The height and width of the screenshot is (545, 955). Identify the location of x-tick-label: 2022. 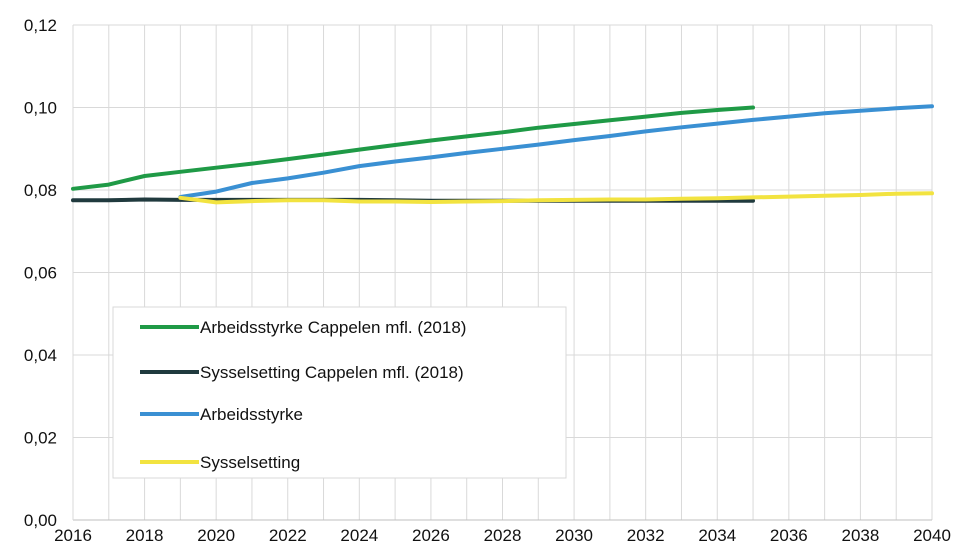
(288, 535).